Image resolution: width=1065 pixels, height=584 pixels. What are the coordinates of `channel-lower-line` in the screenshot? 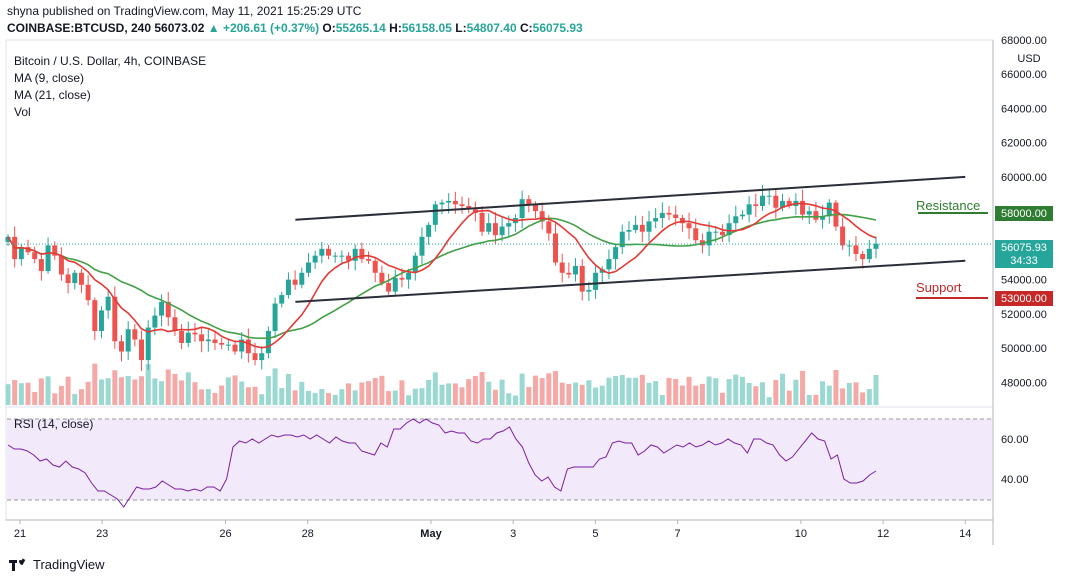 It's located at (630, 281).